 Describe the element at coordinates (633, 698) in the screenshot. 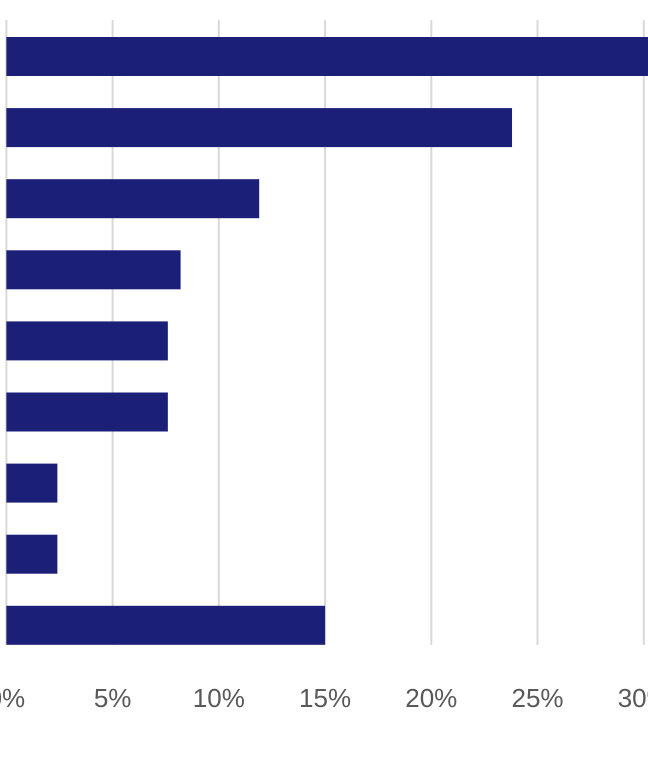

I see `x-tick-label-6: 30%` at that location.